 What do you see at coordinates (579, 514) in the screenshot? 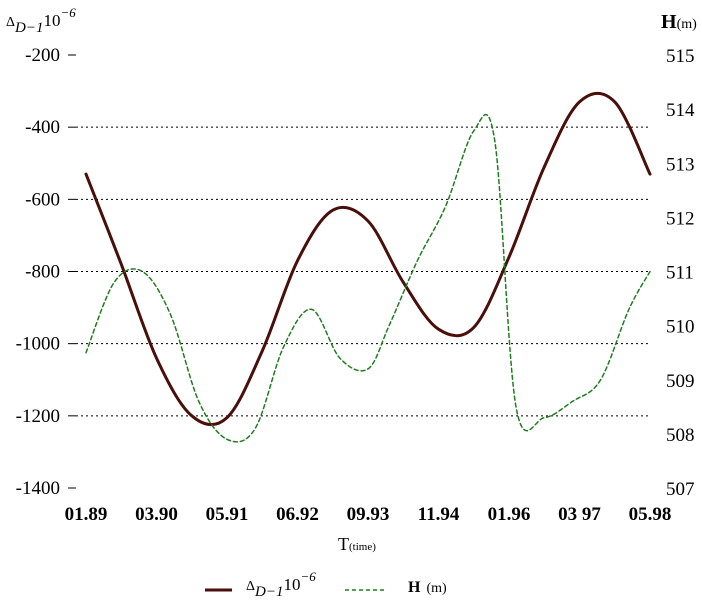
I see `x-tick-label: 03 97` at bounding box center [579, 514].